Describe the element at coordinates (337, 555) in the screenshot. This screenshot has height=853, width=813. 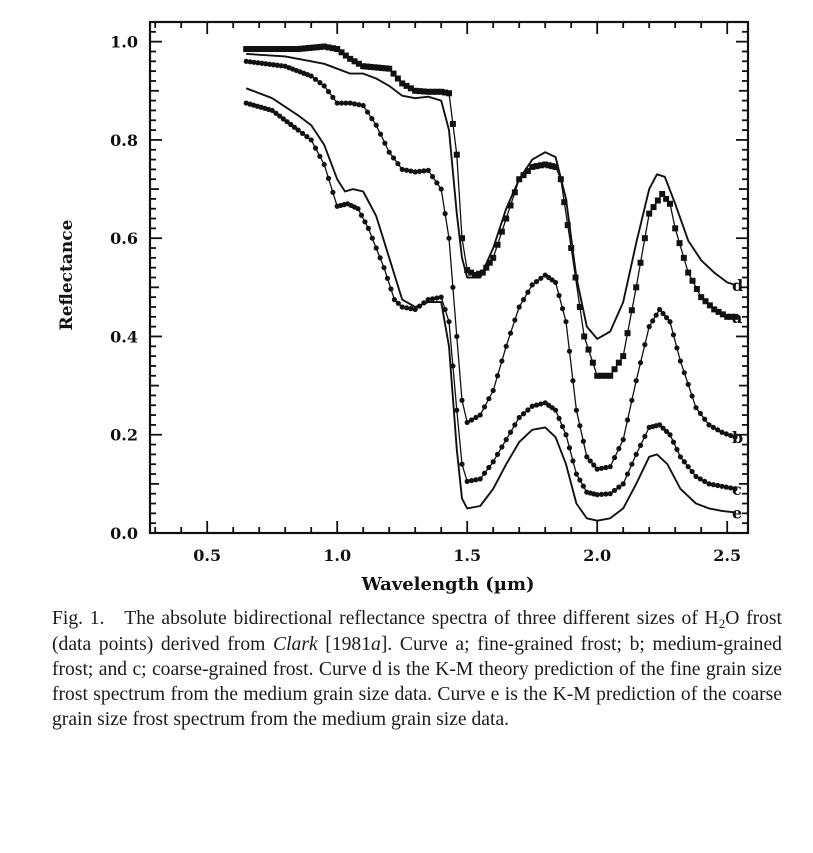
I see `x-tick-label: 1.0` at that location.